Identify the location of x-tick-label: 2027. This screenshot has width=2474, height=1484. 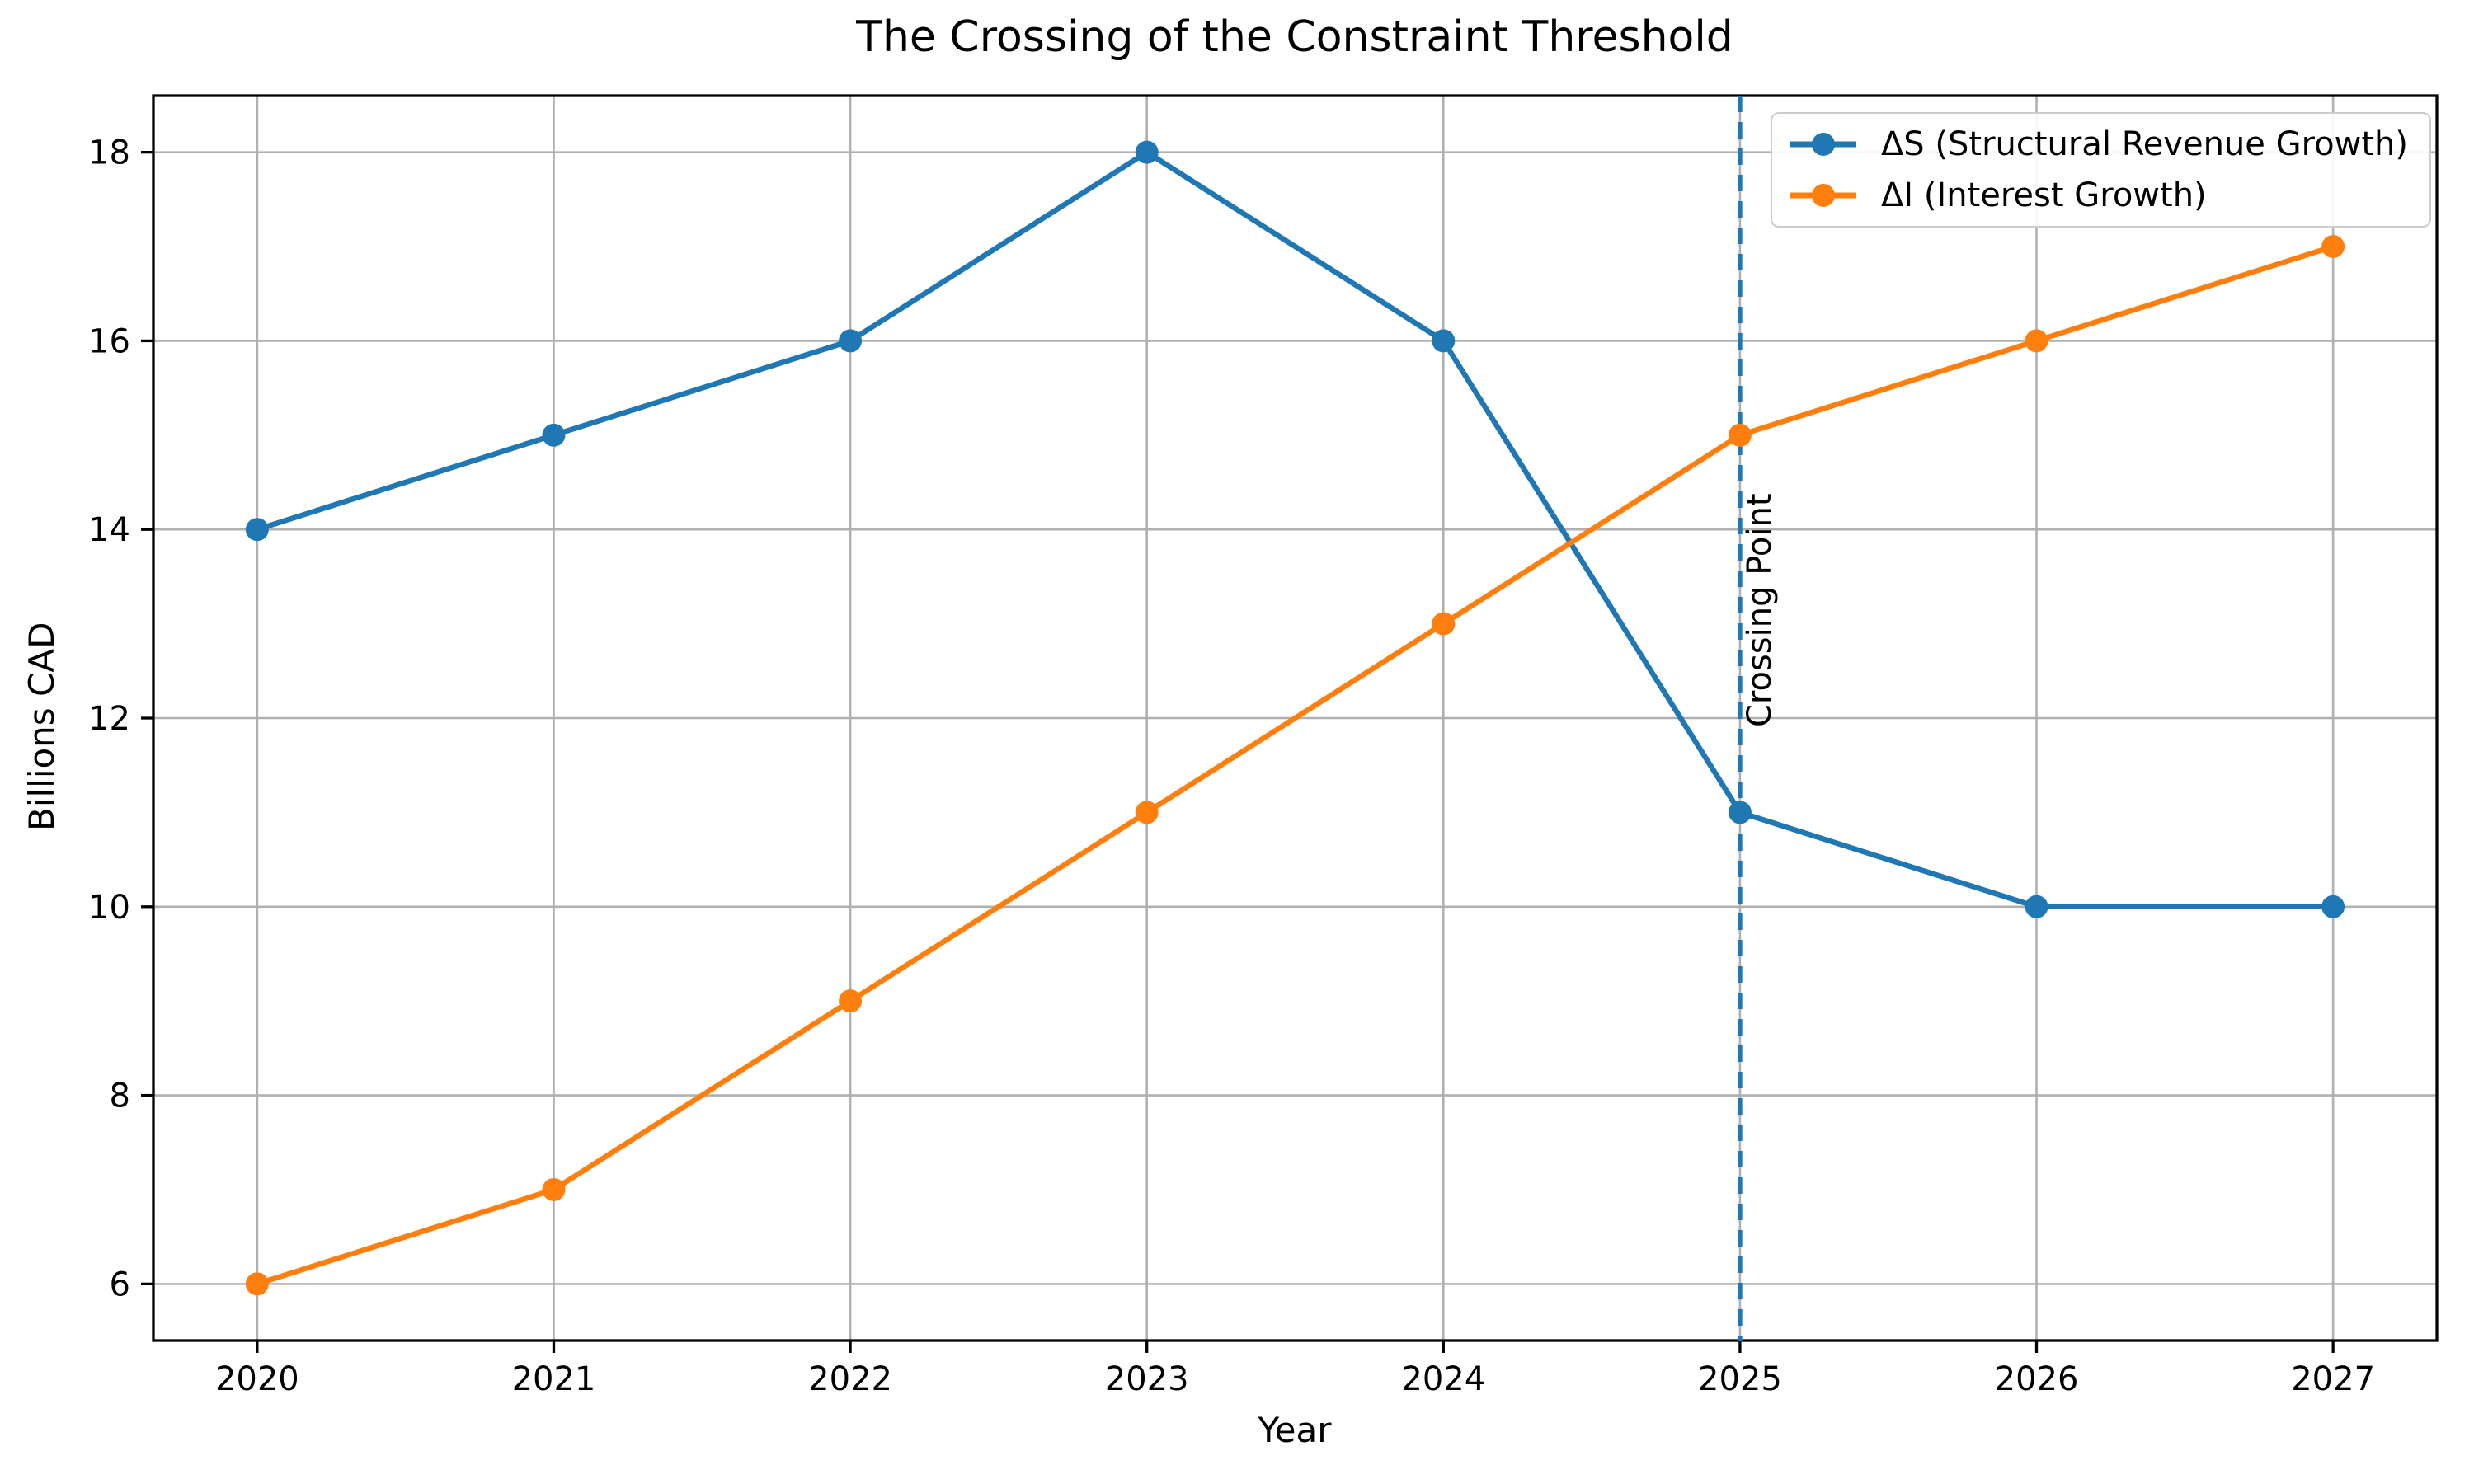
(2333, 1379).